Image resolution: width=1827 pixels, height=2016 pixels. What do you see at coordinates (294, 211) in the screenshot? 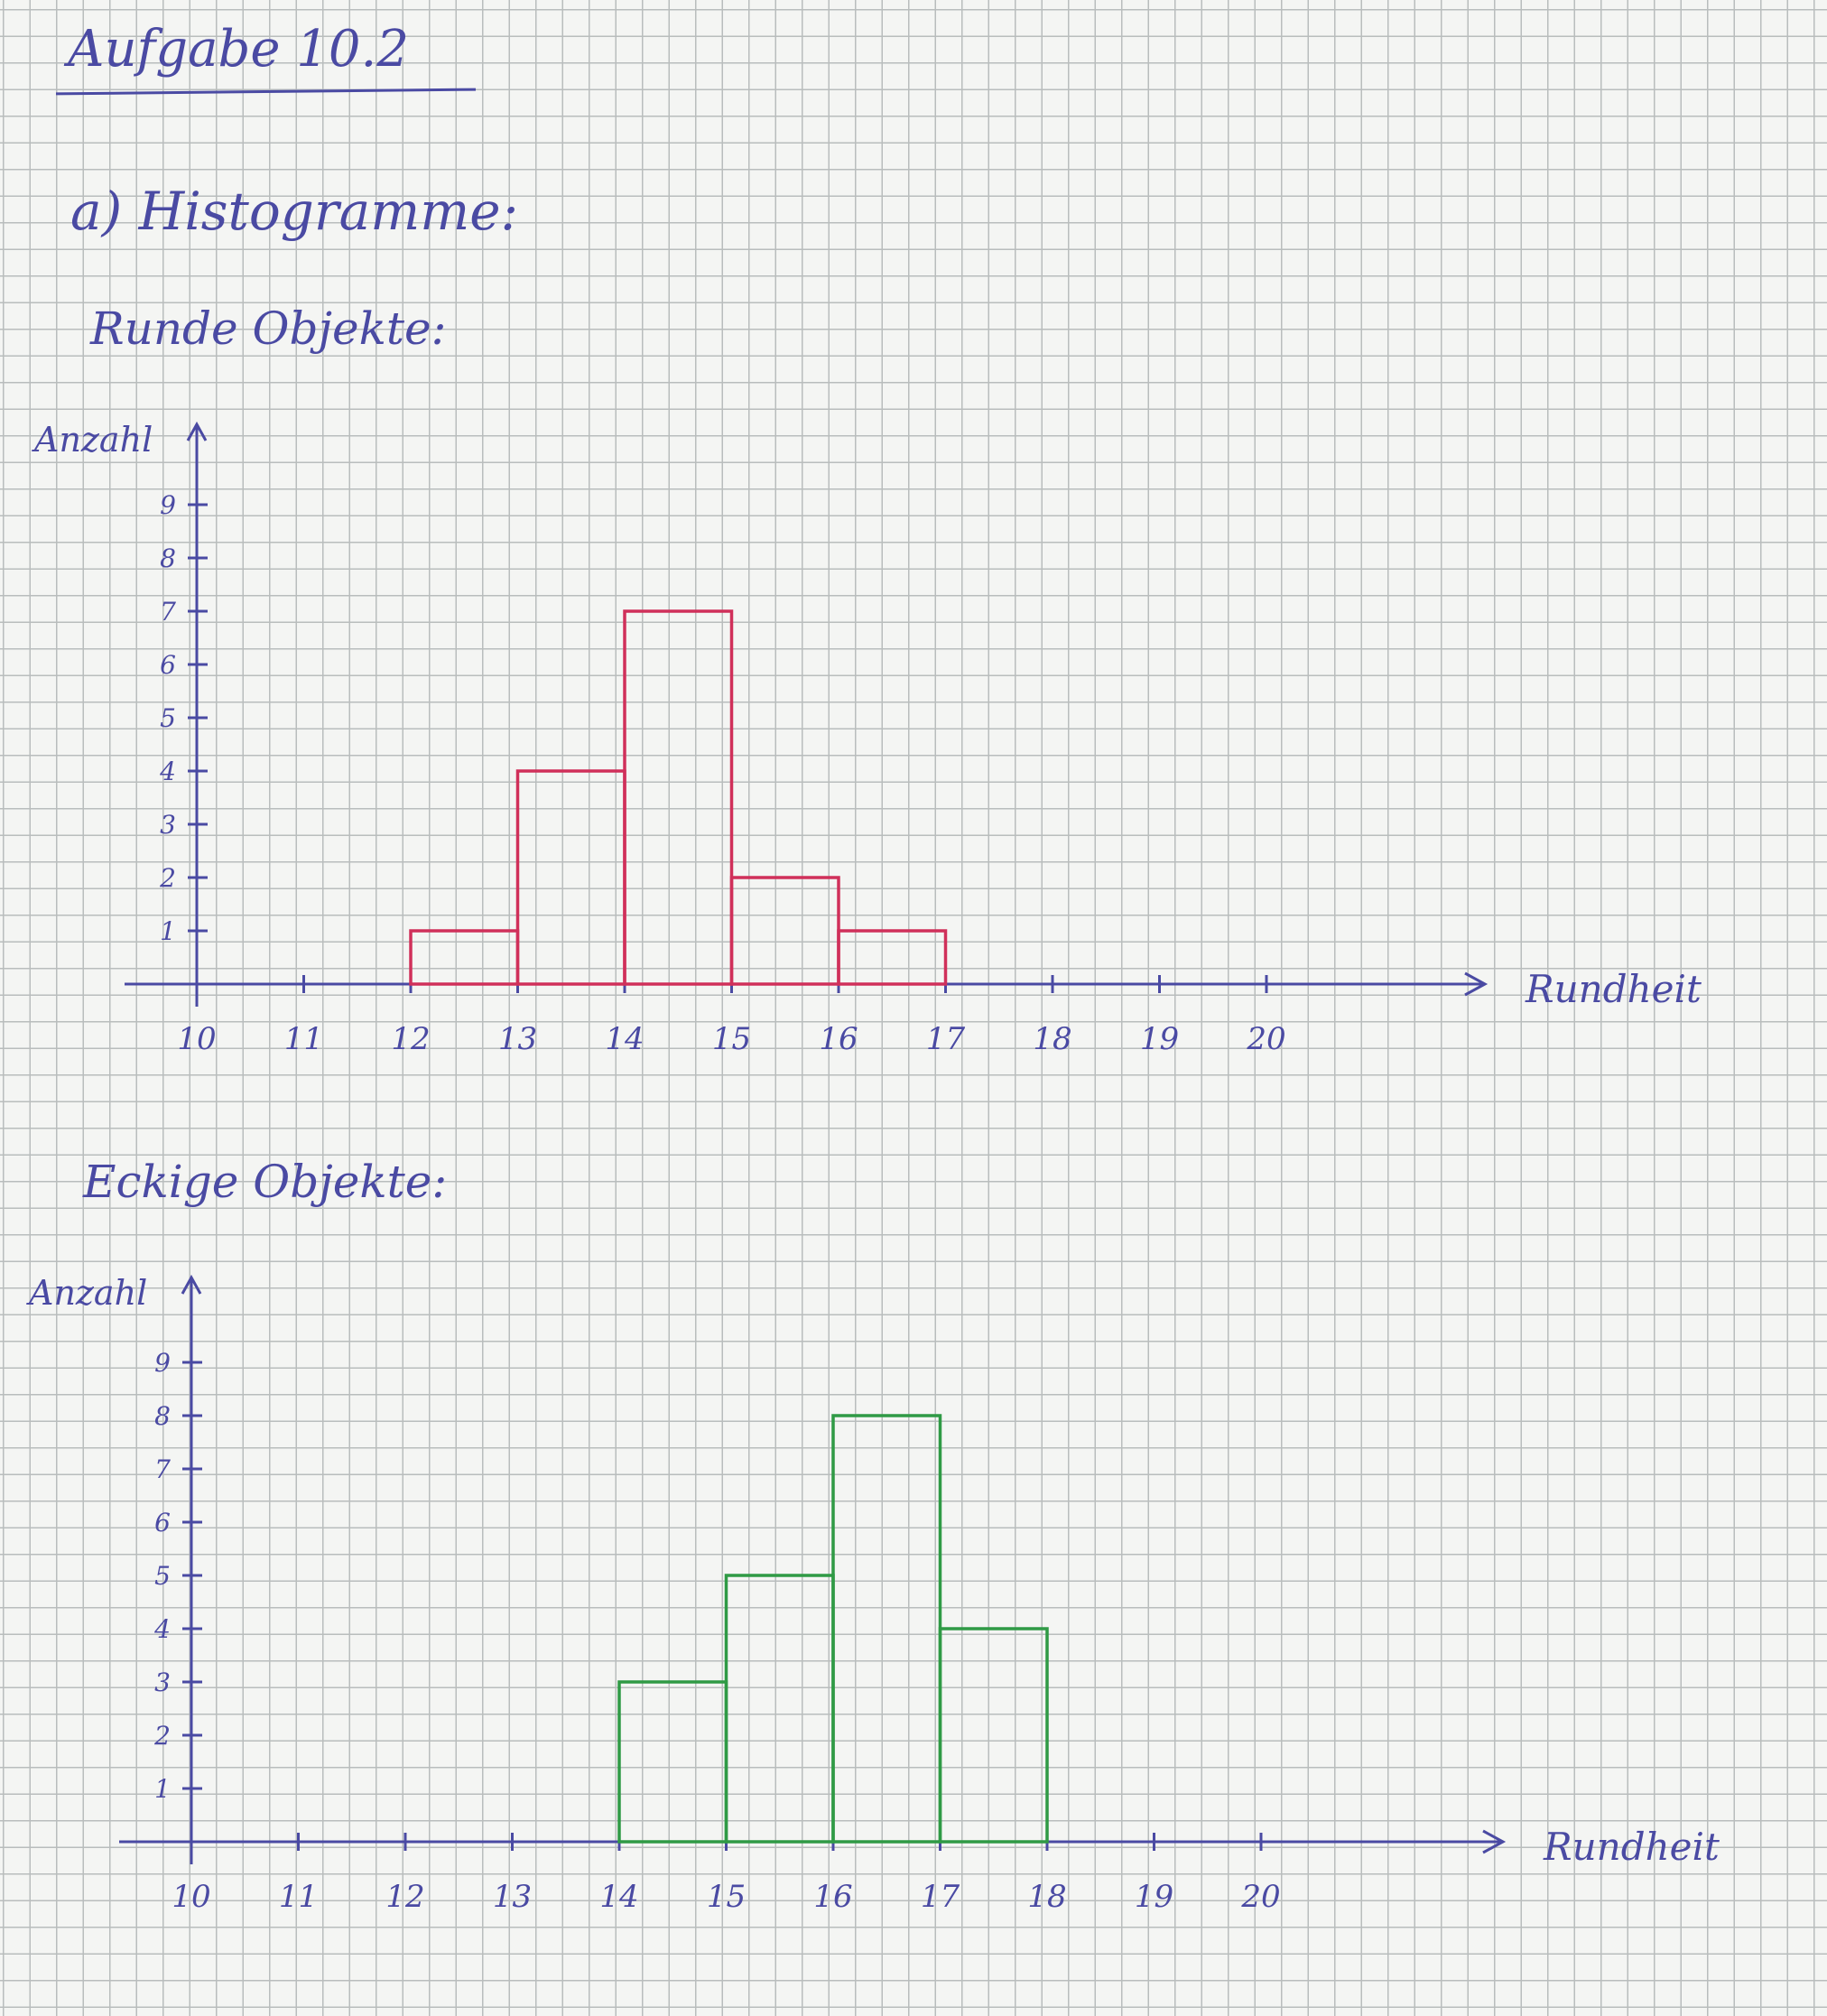
I see `section-heading: a) Histogramme:` at bounding box center [294, 211].